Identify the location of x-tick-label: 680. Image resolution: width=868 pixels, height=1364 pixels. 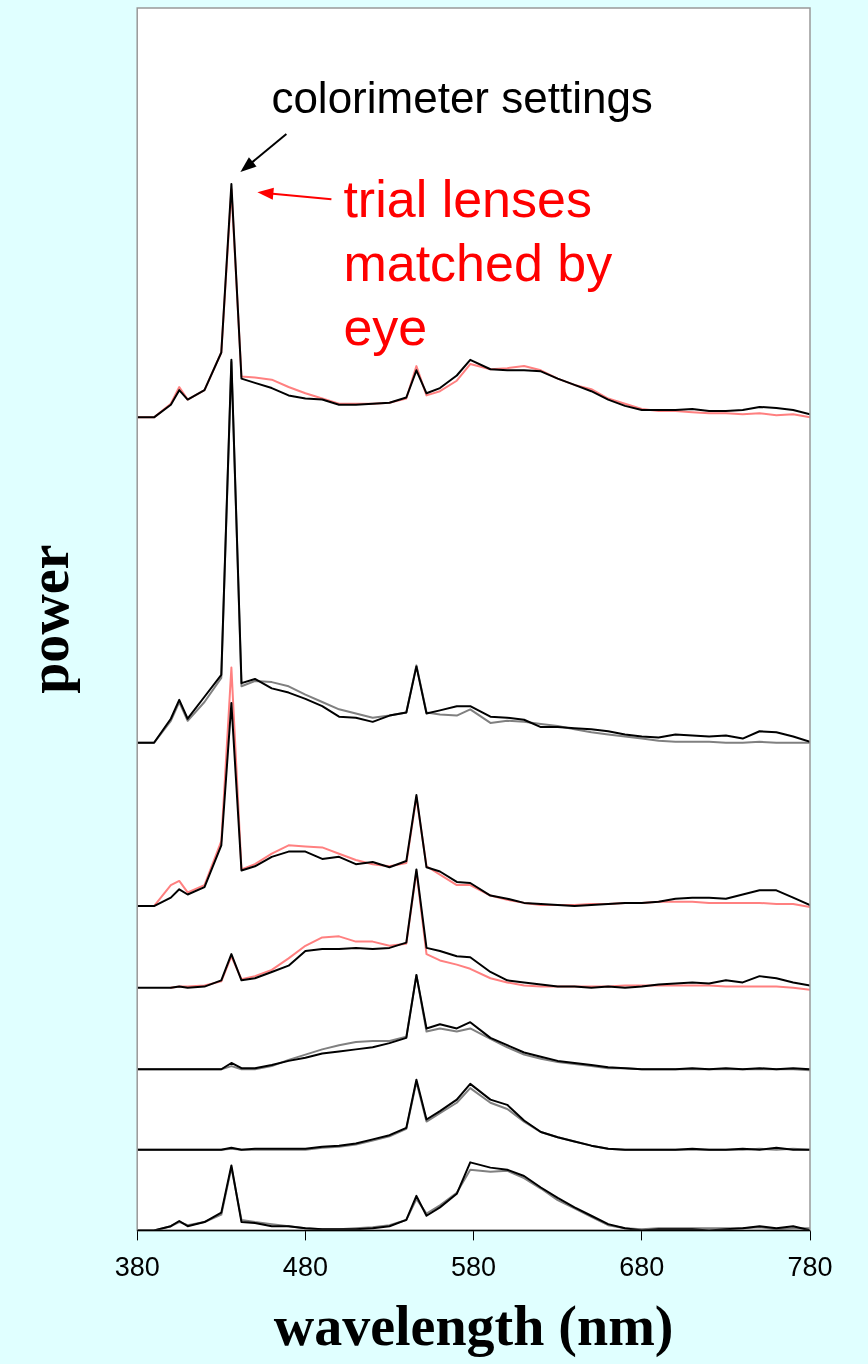
(642, 1267).